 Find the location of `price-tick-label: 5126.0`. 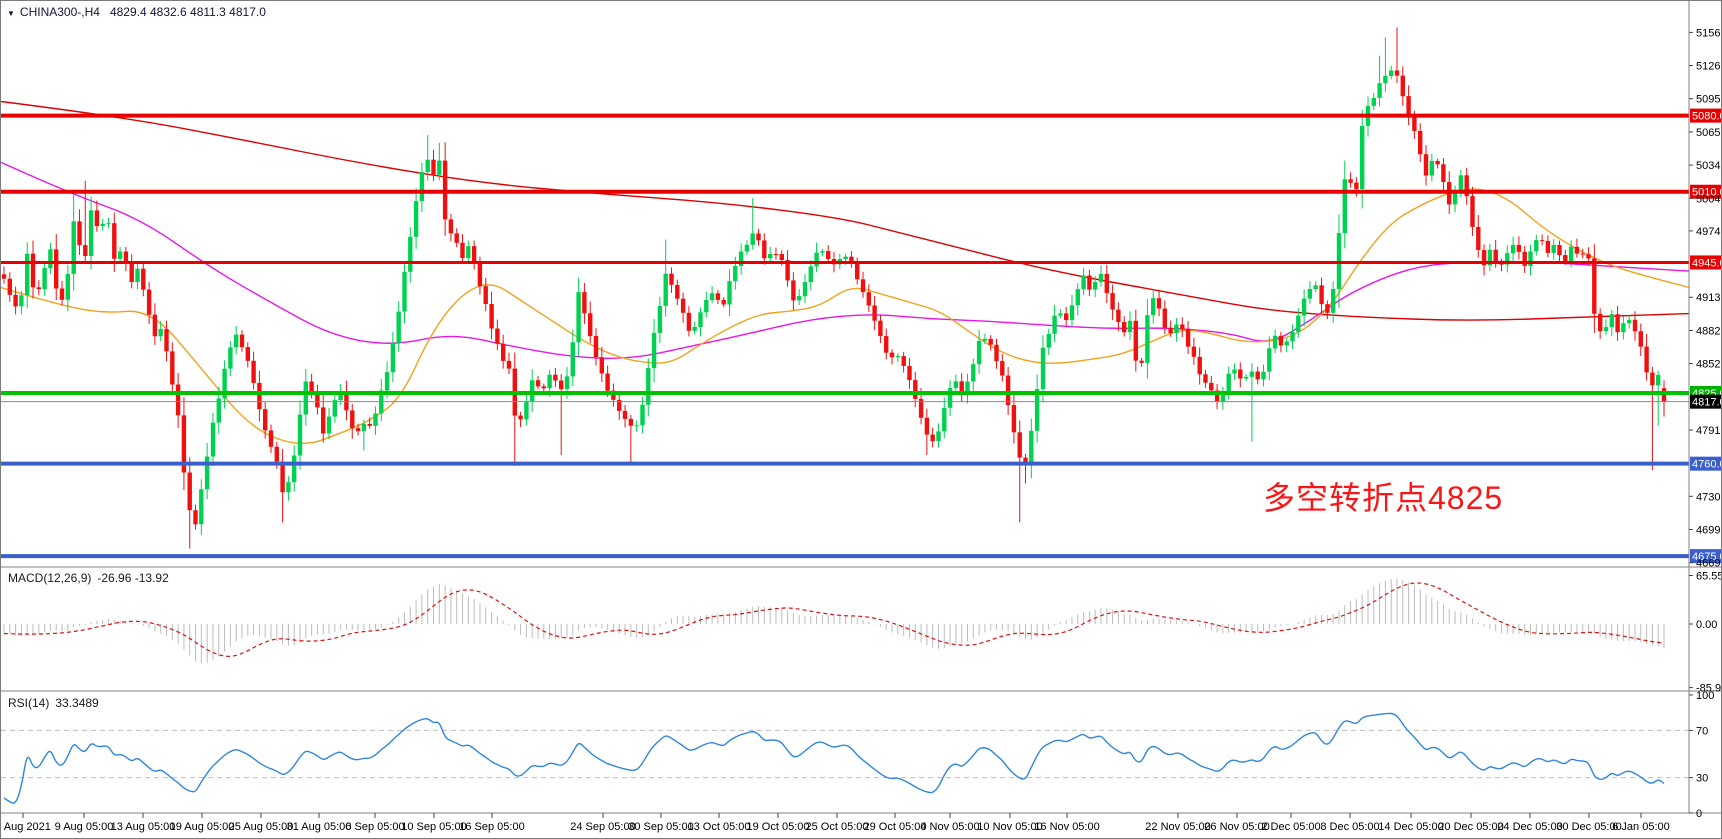

price-tick-label: 5126.0 is located at coordinates (1709, 67).